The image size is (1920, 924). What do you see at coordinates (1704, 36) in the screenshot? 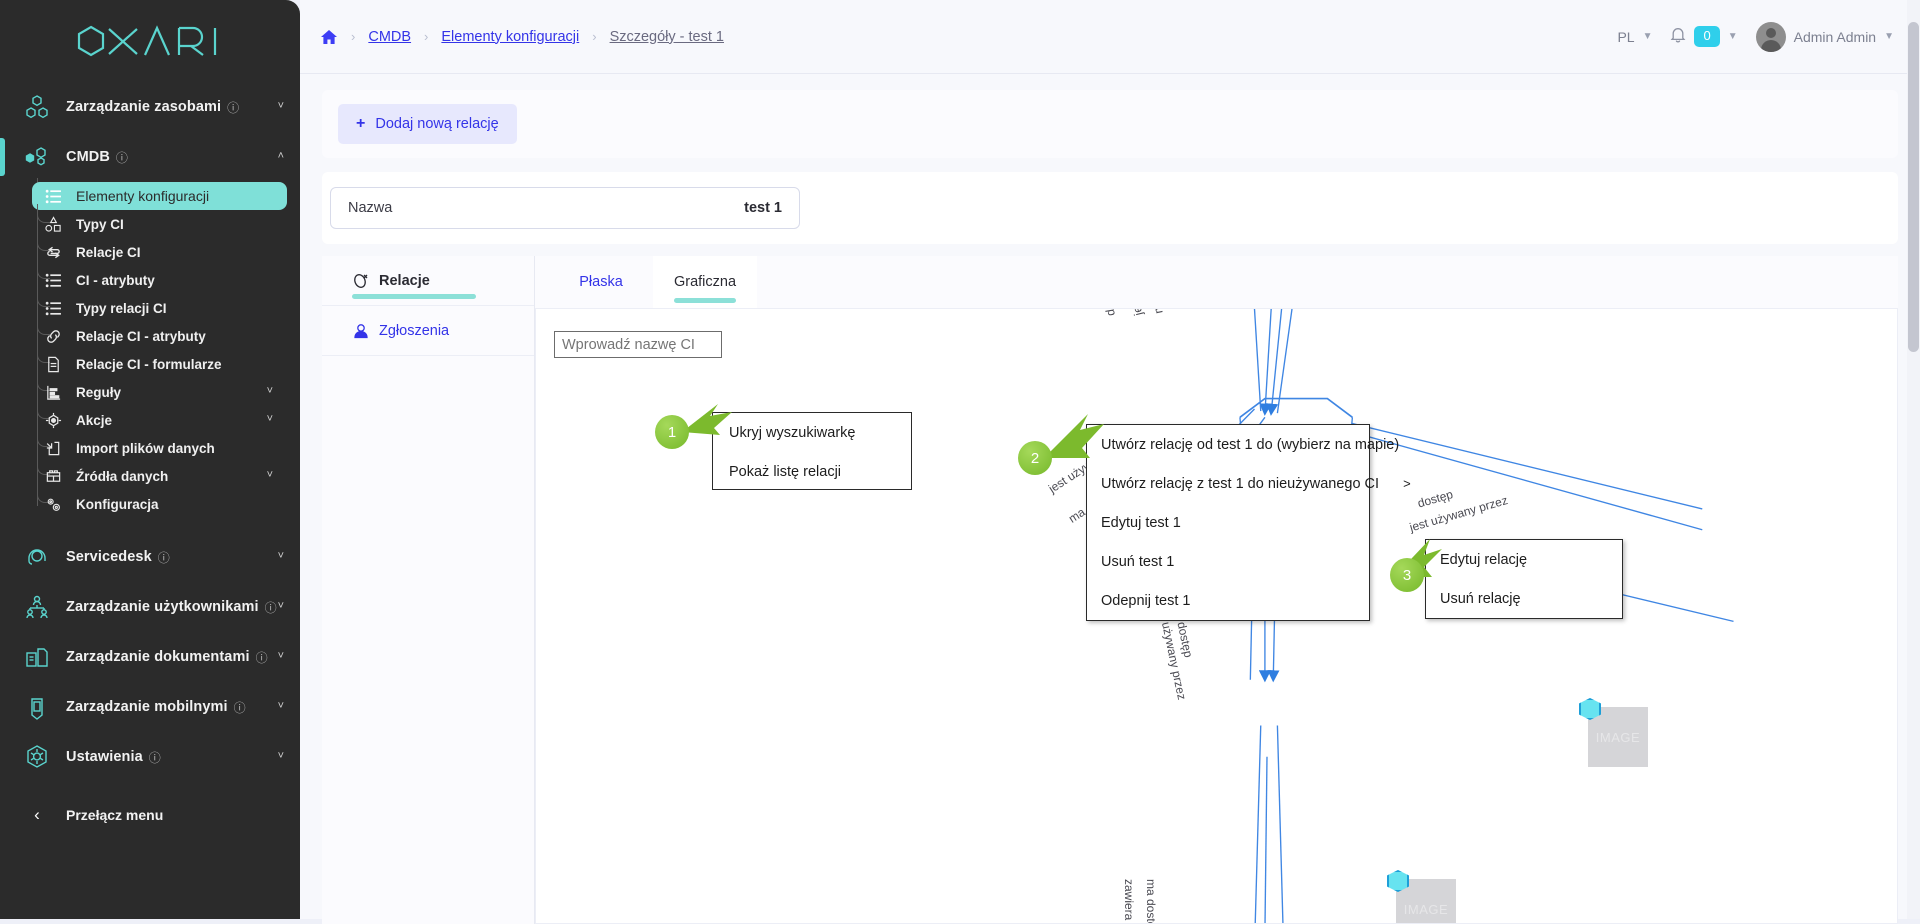
I see `notifications: 0 ▼` at bounding box center [1704, 36].